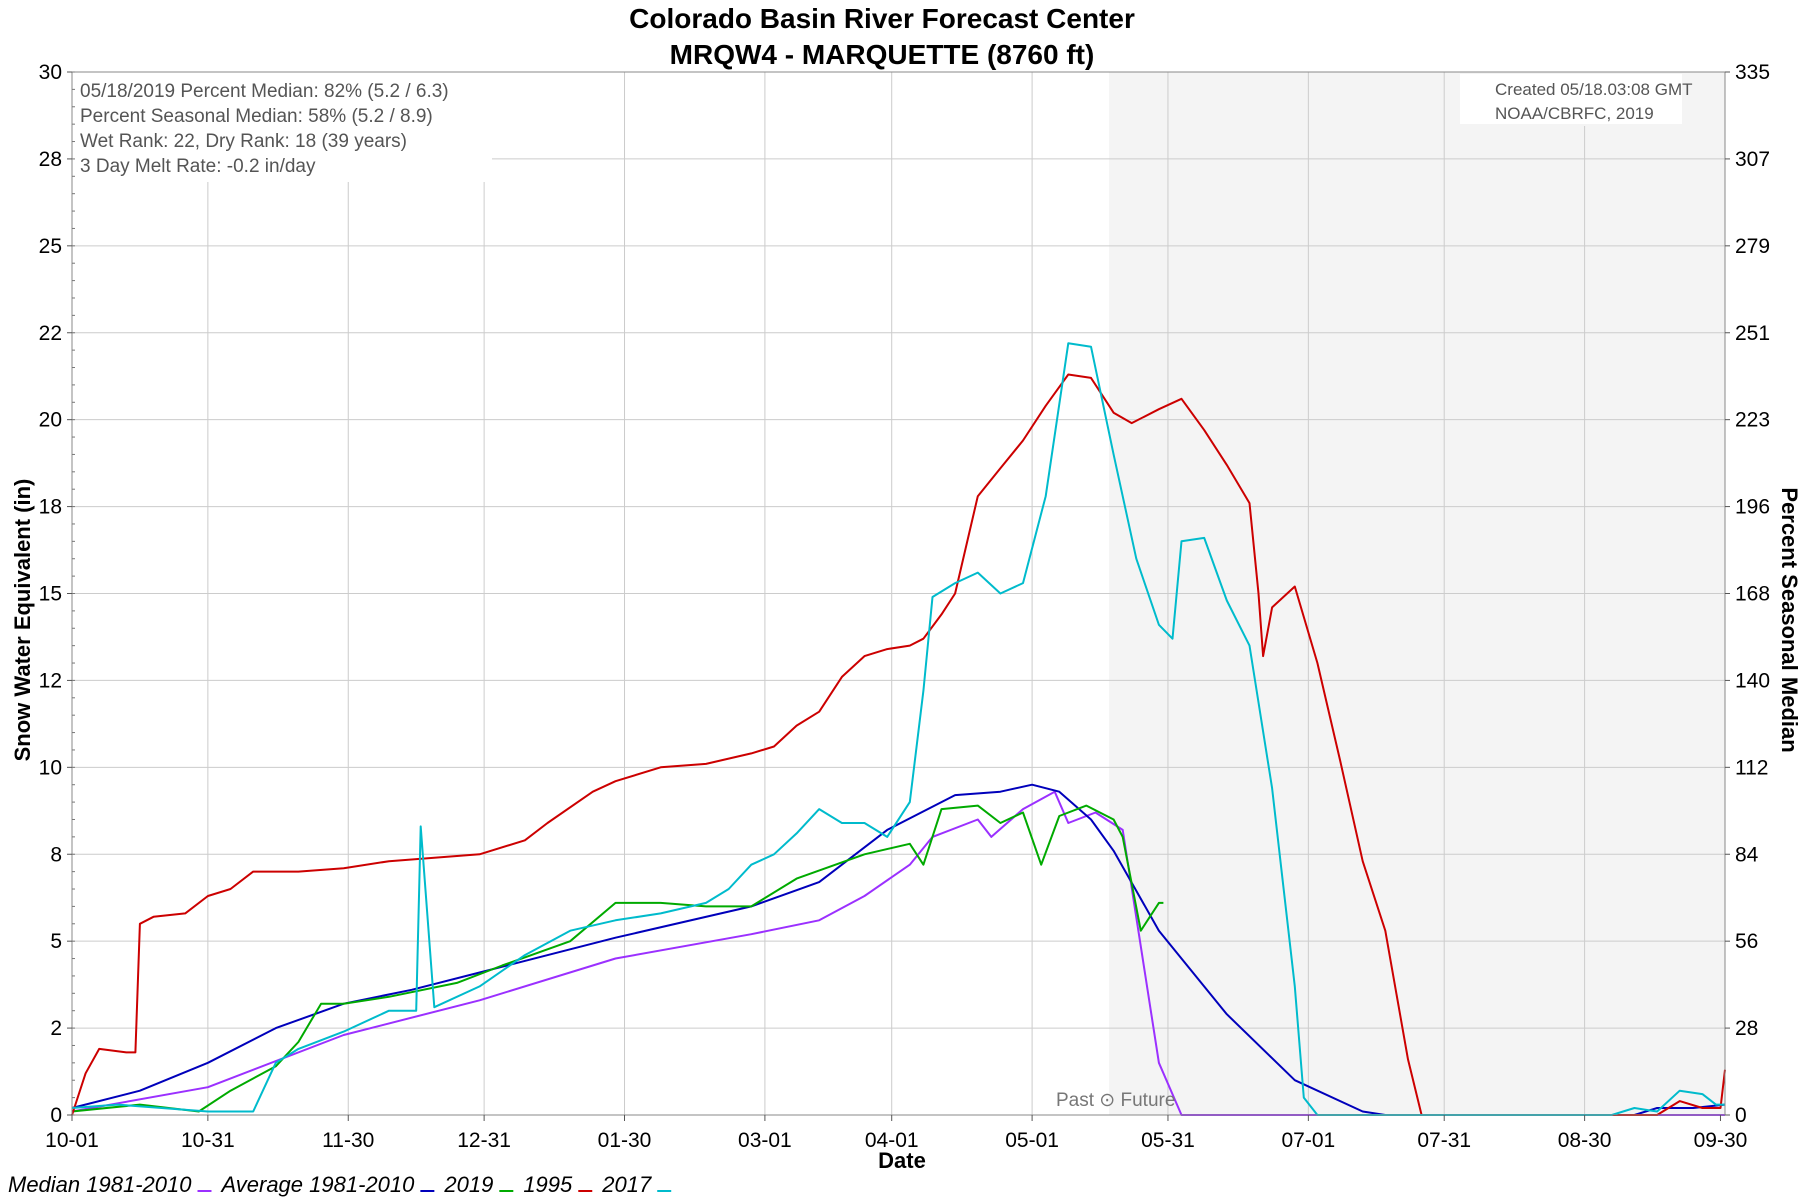 The height and width of the screenshot is (1200, 1800). What do you see at coordinates (50, 507) in the screenshot?
I see `y-tick-label: 18` at bounding box center [50, 507].